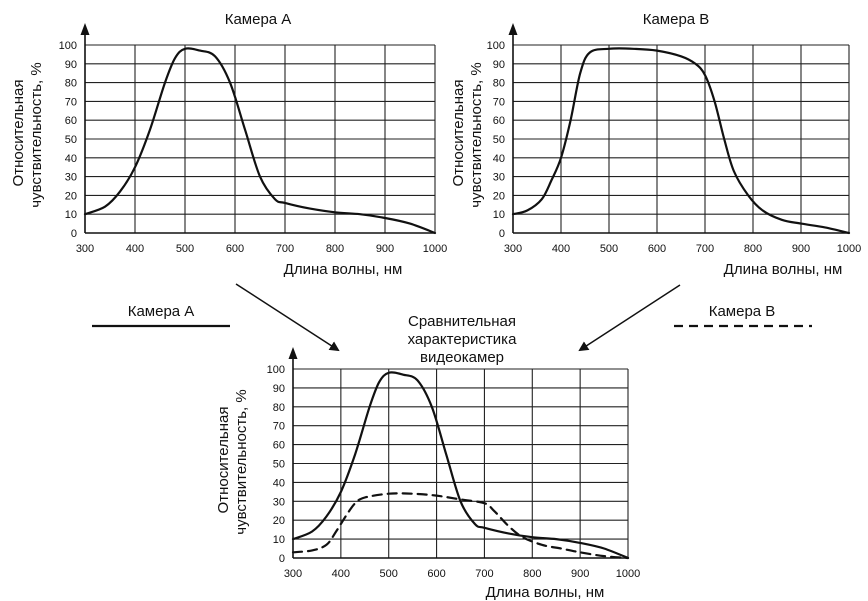  I want to click on legend-label-camera-a: Камера А, so click(161, 311).